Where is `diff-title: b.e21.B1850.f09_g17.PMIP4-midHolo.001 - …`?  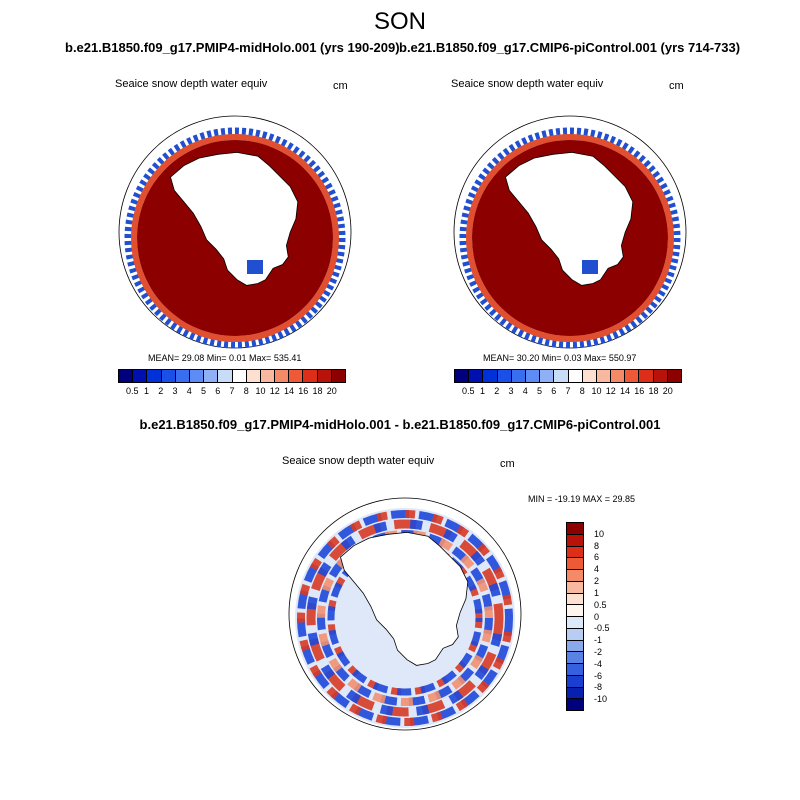
diff-title: b.e21.B1850.f09_g17.PMIP4-midHolo.001 - … is located at coordinates (400, 424).